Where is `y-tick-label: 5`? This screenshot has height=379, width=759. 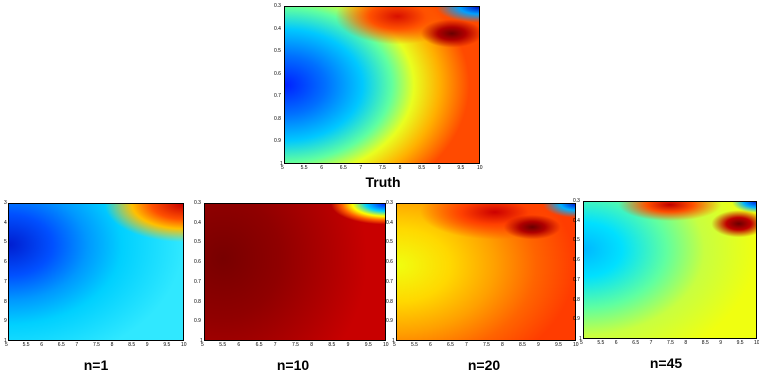
y-tick-label: 5 is located at coordinates (5, 242).